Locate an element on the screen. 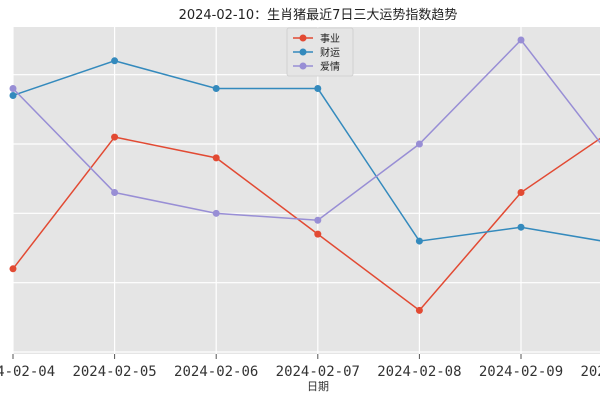 This screenshot has width=600, height=400. x-axis-label: 日期 is located at coordinates (318, 386).